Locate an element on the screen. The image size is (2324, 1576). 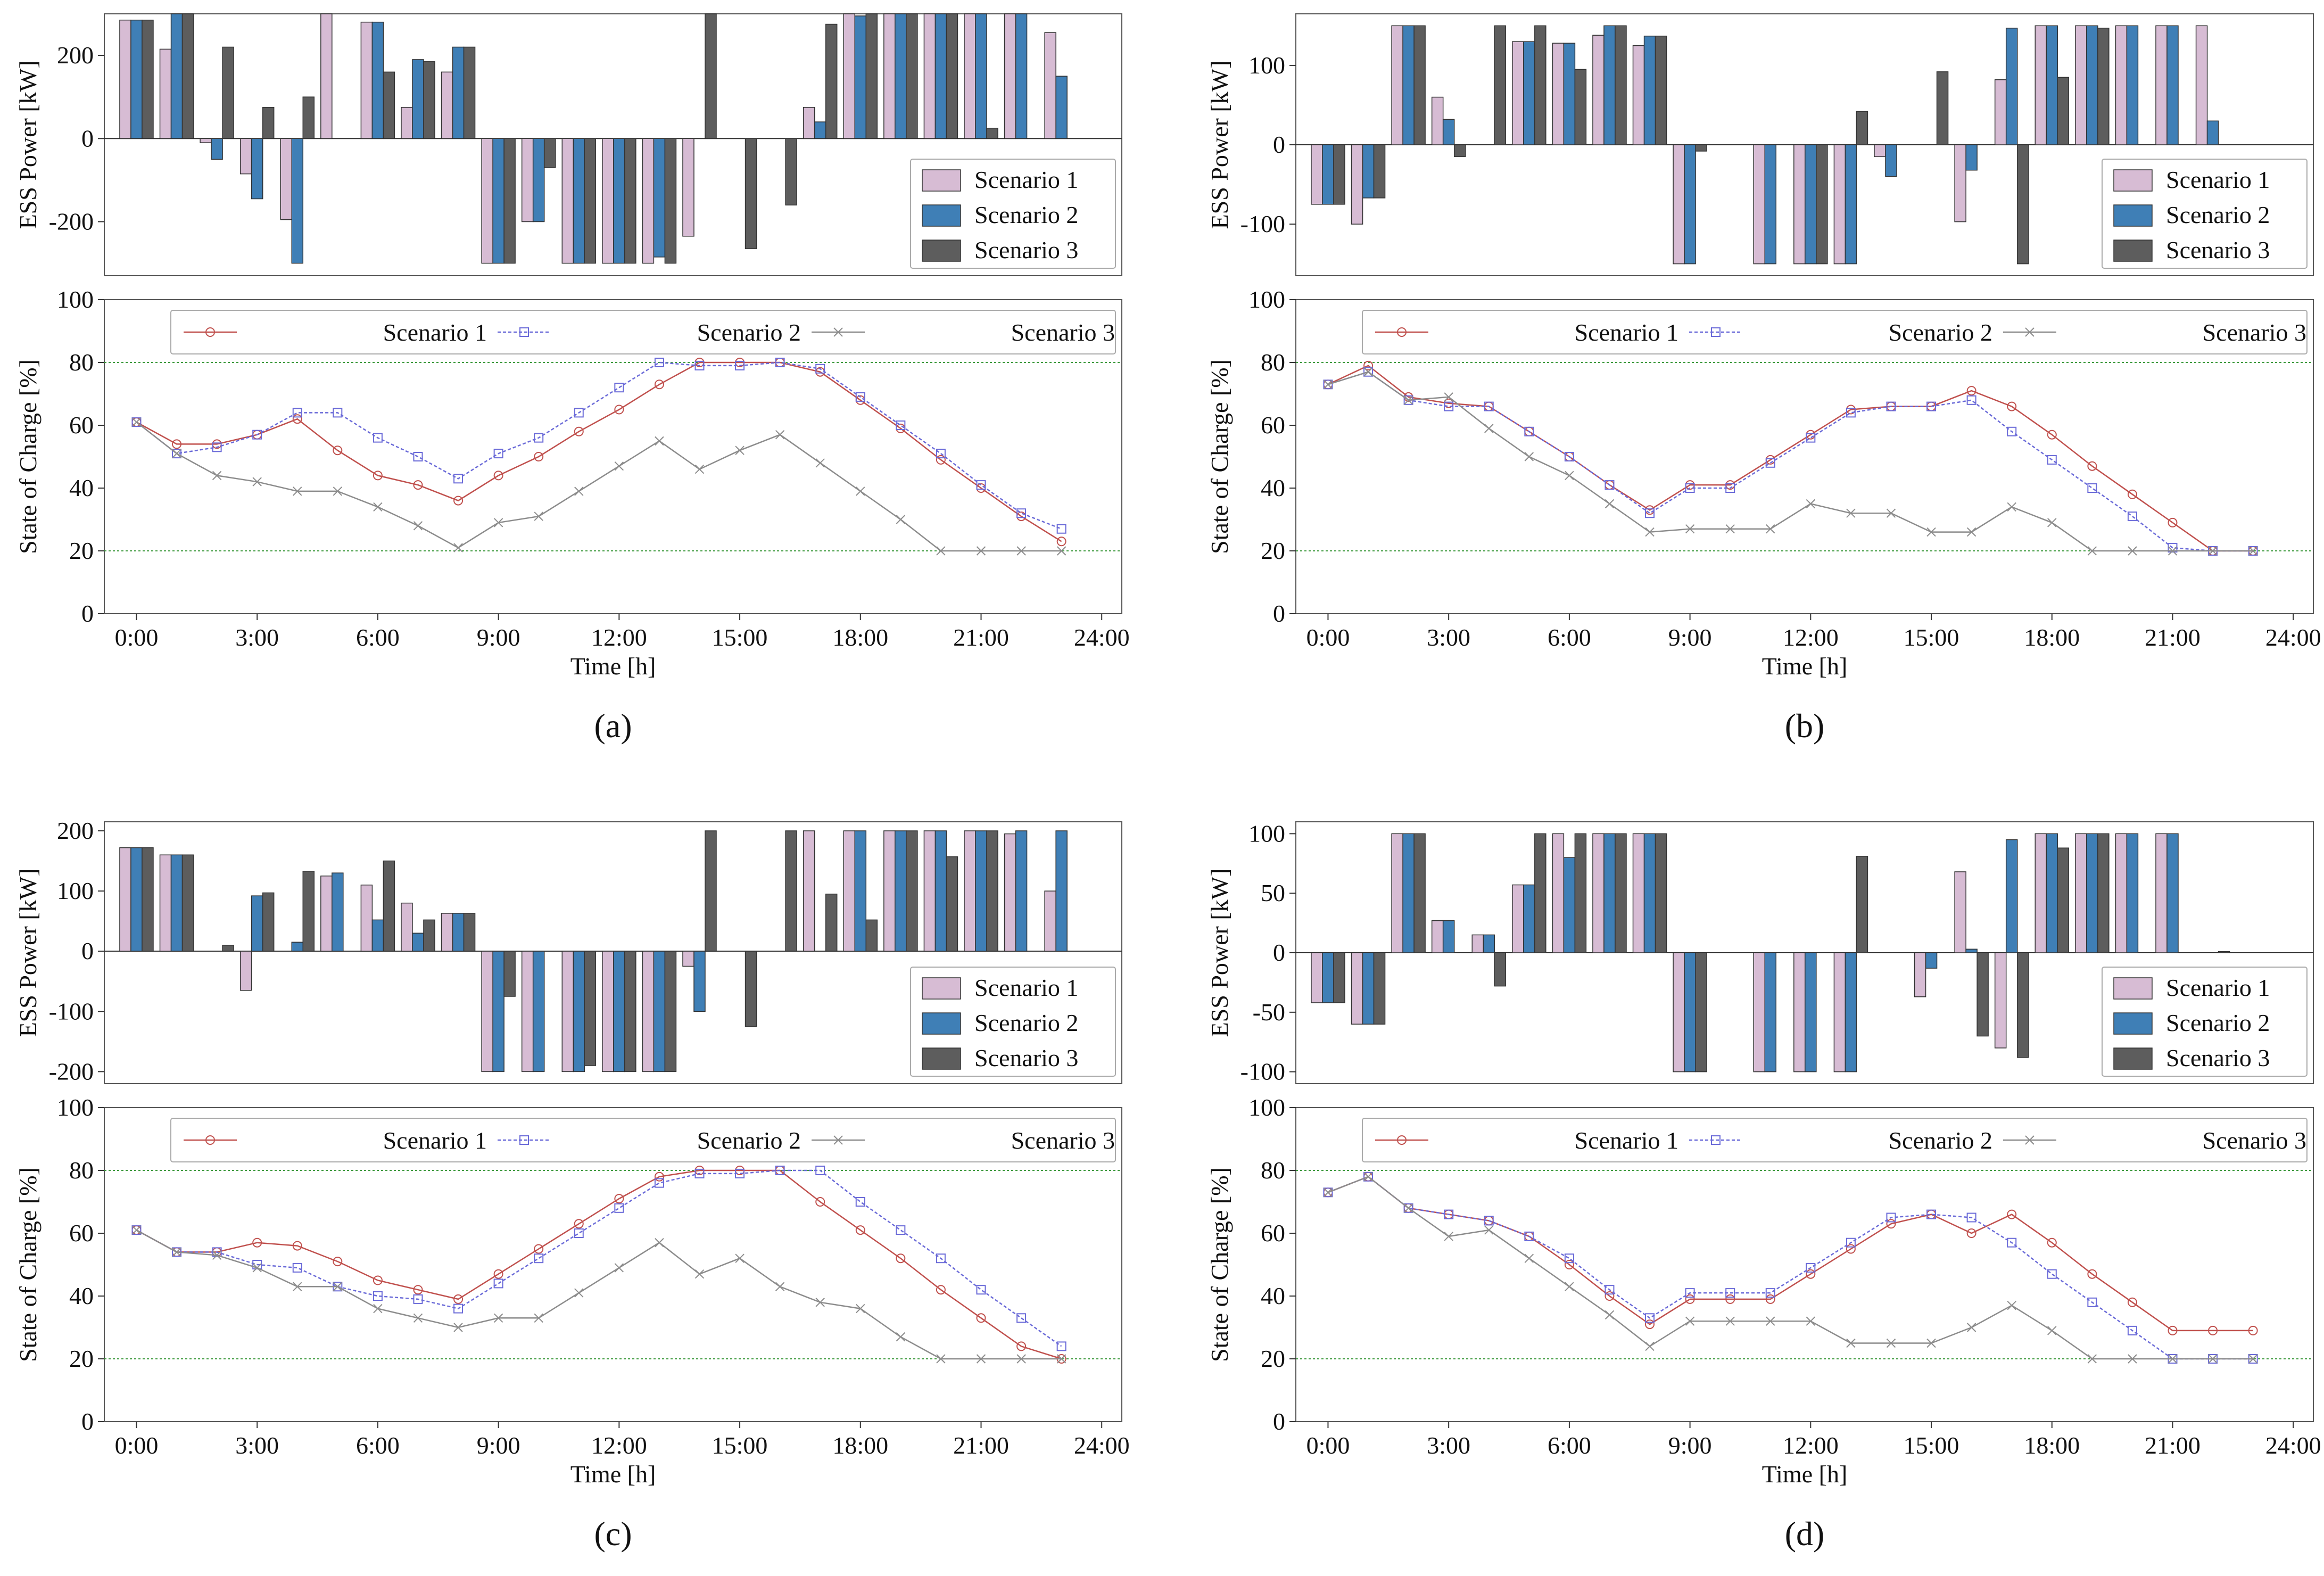
x-tick-label: 6:00 is located at coordinates (378, 1445).